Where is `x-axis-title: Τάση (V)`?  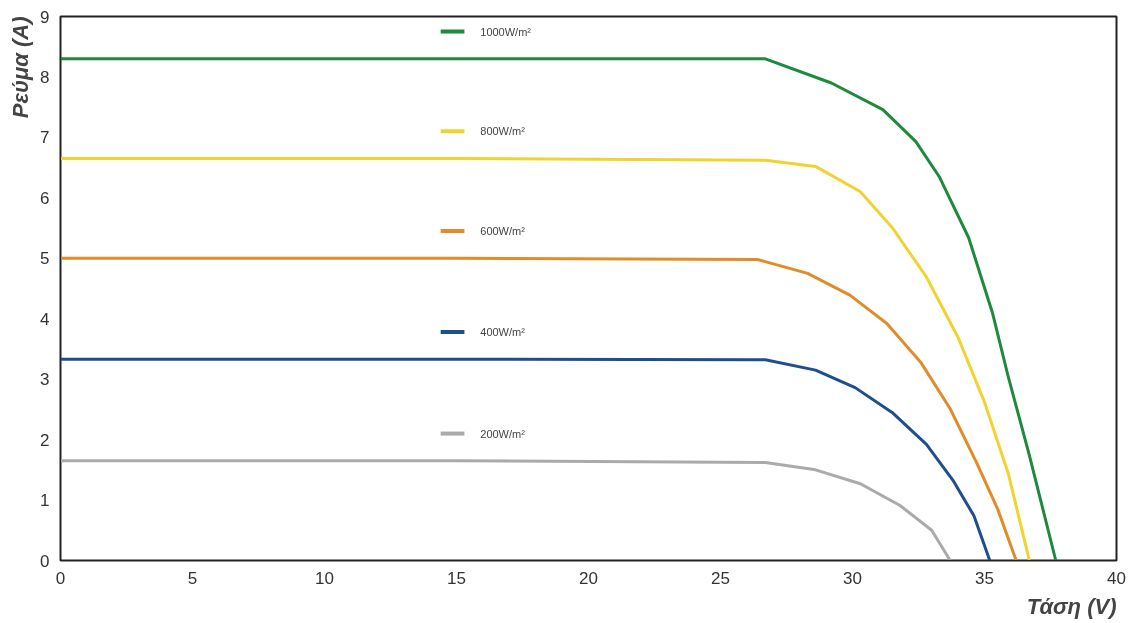
x-axis-title: Τάση (V) is located at coordinates (1071, 606).